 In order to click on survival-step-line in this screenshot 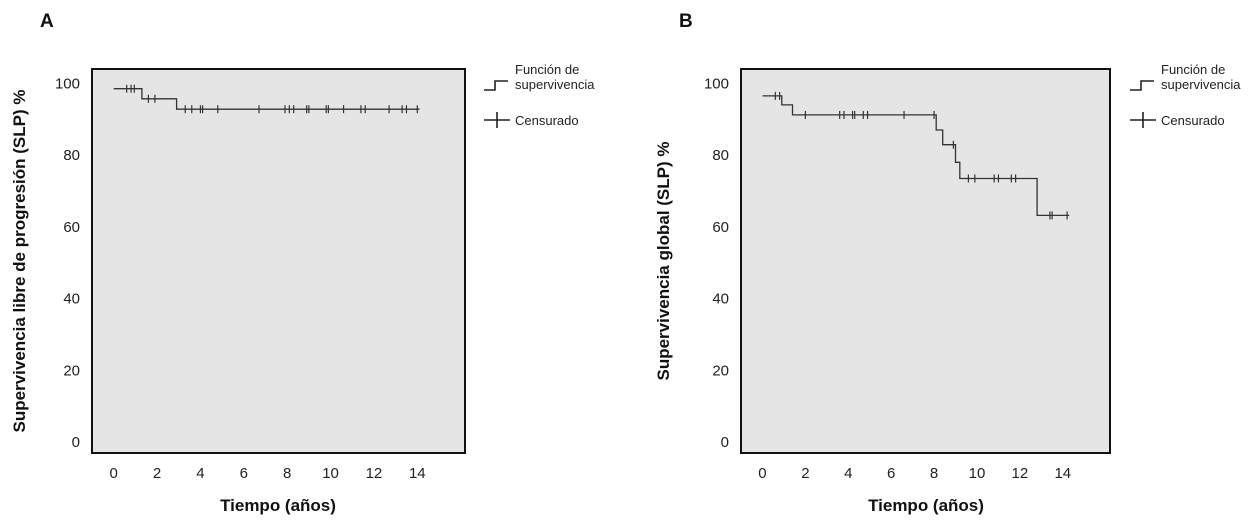, I will do `click(266, 99)`.